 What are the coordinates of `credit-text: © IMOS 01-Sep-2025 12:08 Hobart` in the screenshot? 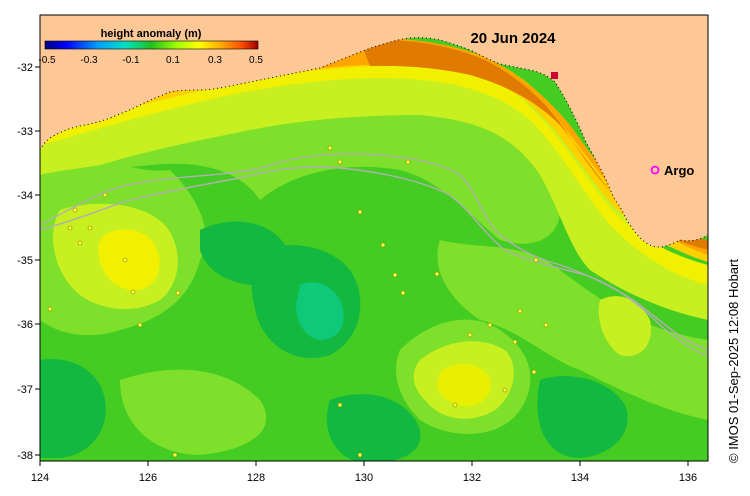 It's located at (733, 361).